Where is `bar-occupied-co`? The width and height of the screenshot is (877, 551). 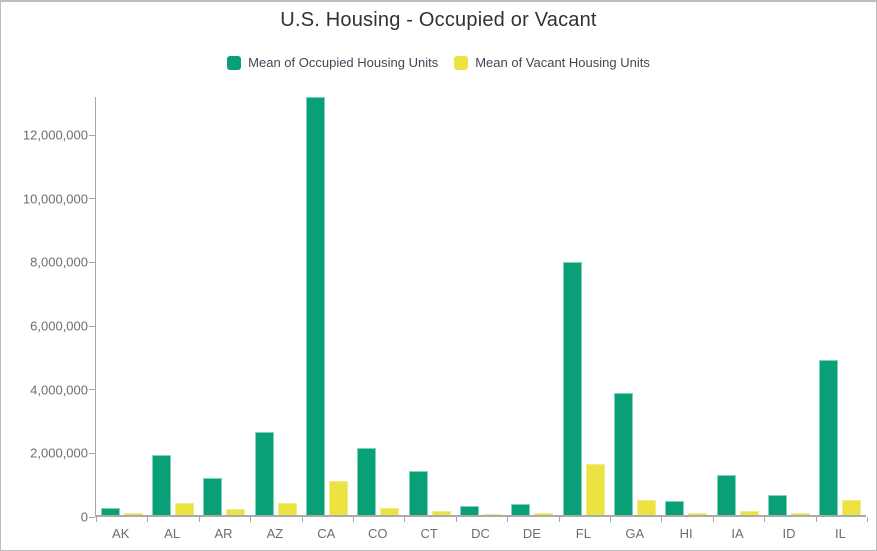
bar-occupied-co is located at coordinates (367, 481).